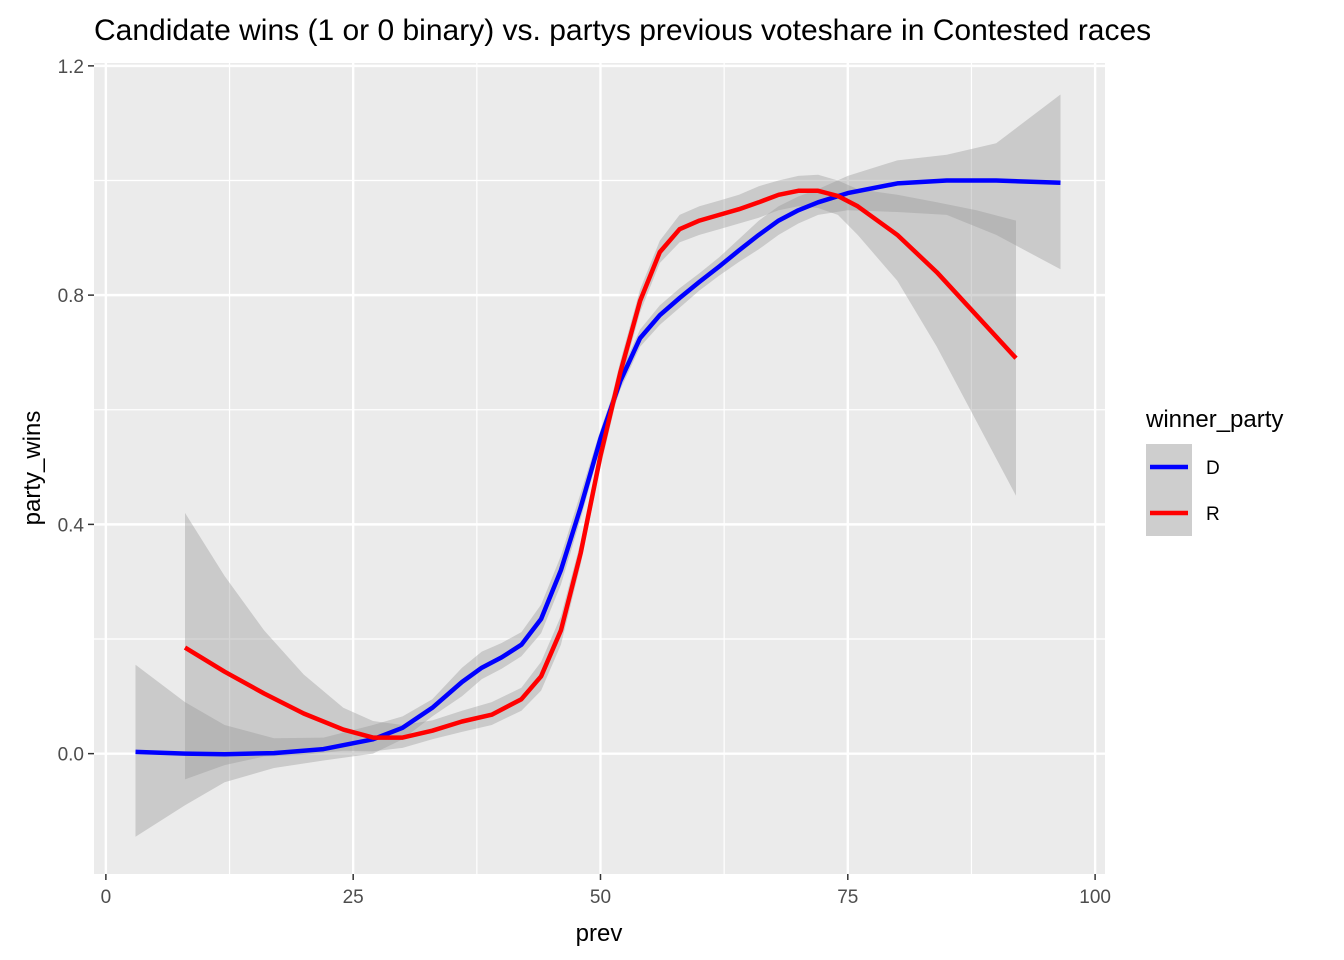  I want to click on y-tick-label: 1.2, so click(71, 67).